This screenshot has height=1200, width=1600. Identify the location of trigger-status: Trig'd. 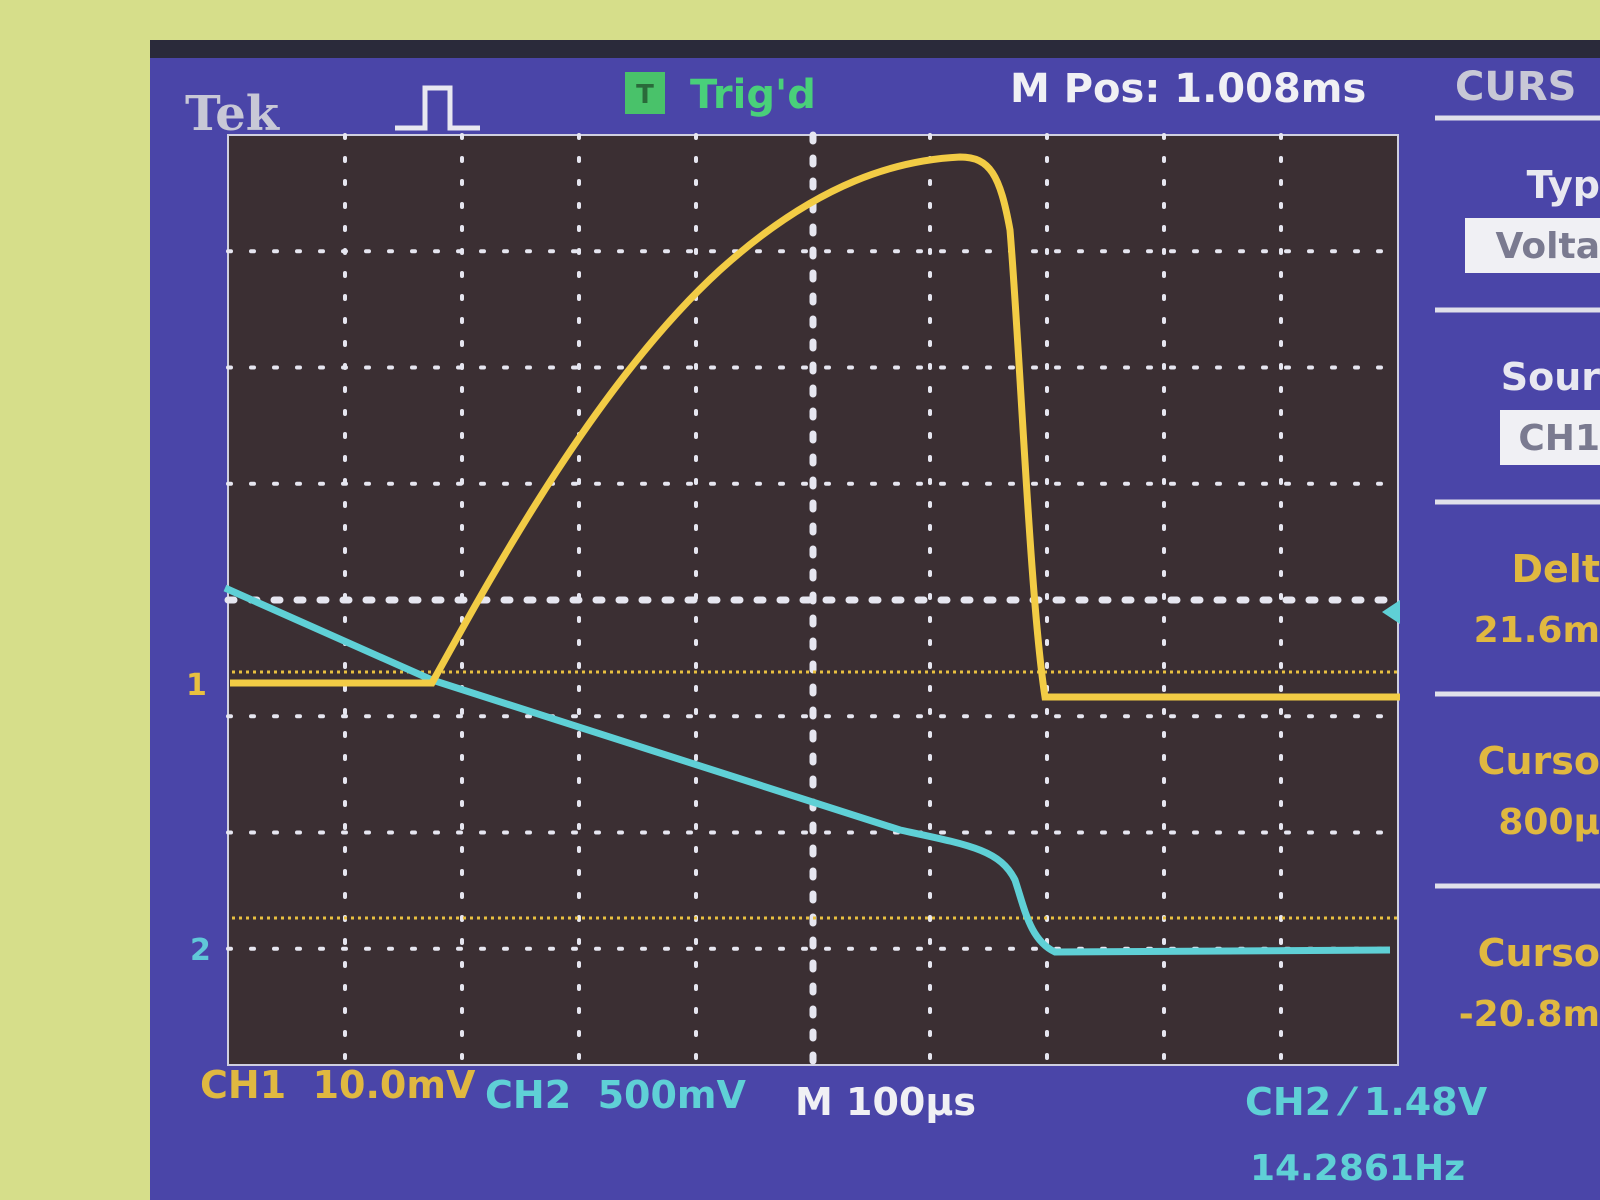
(753, 95).